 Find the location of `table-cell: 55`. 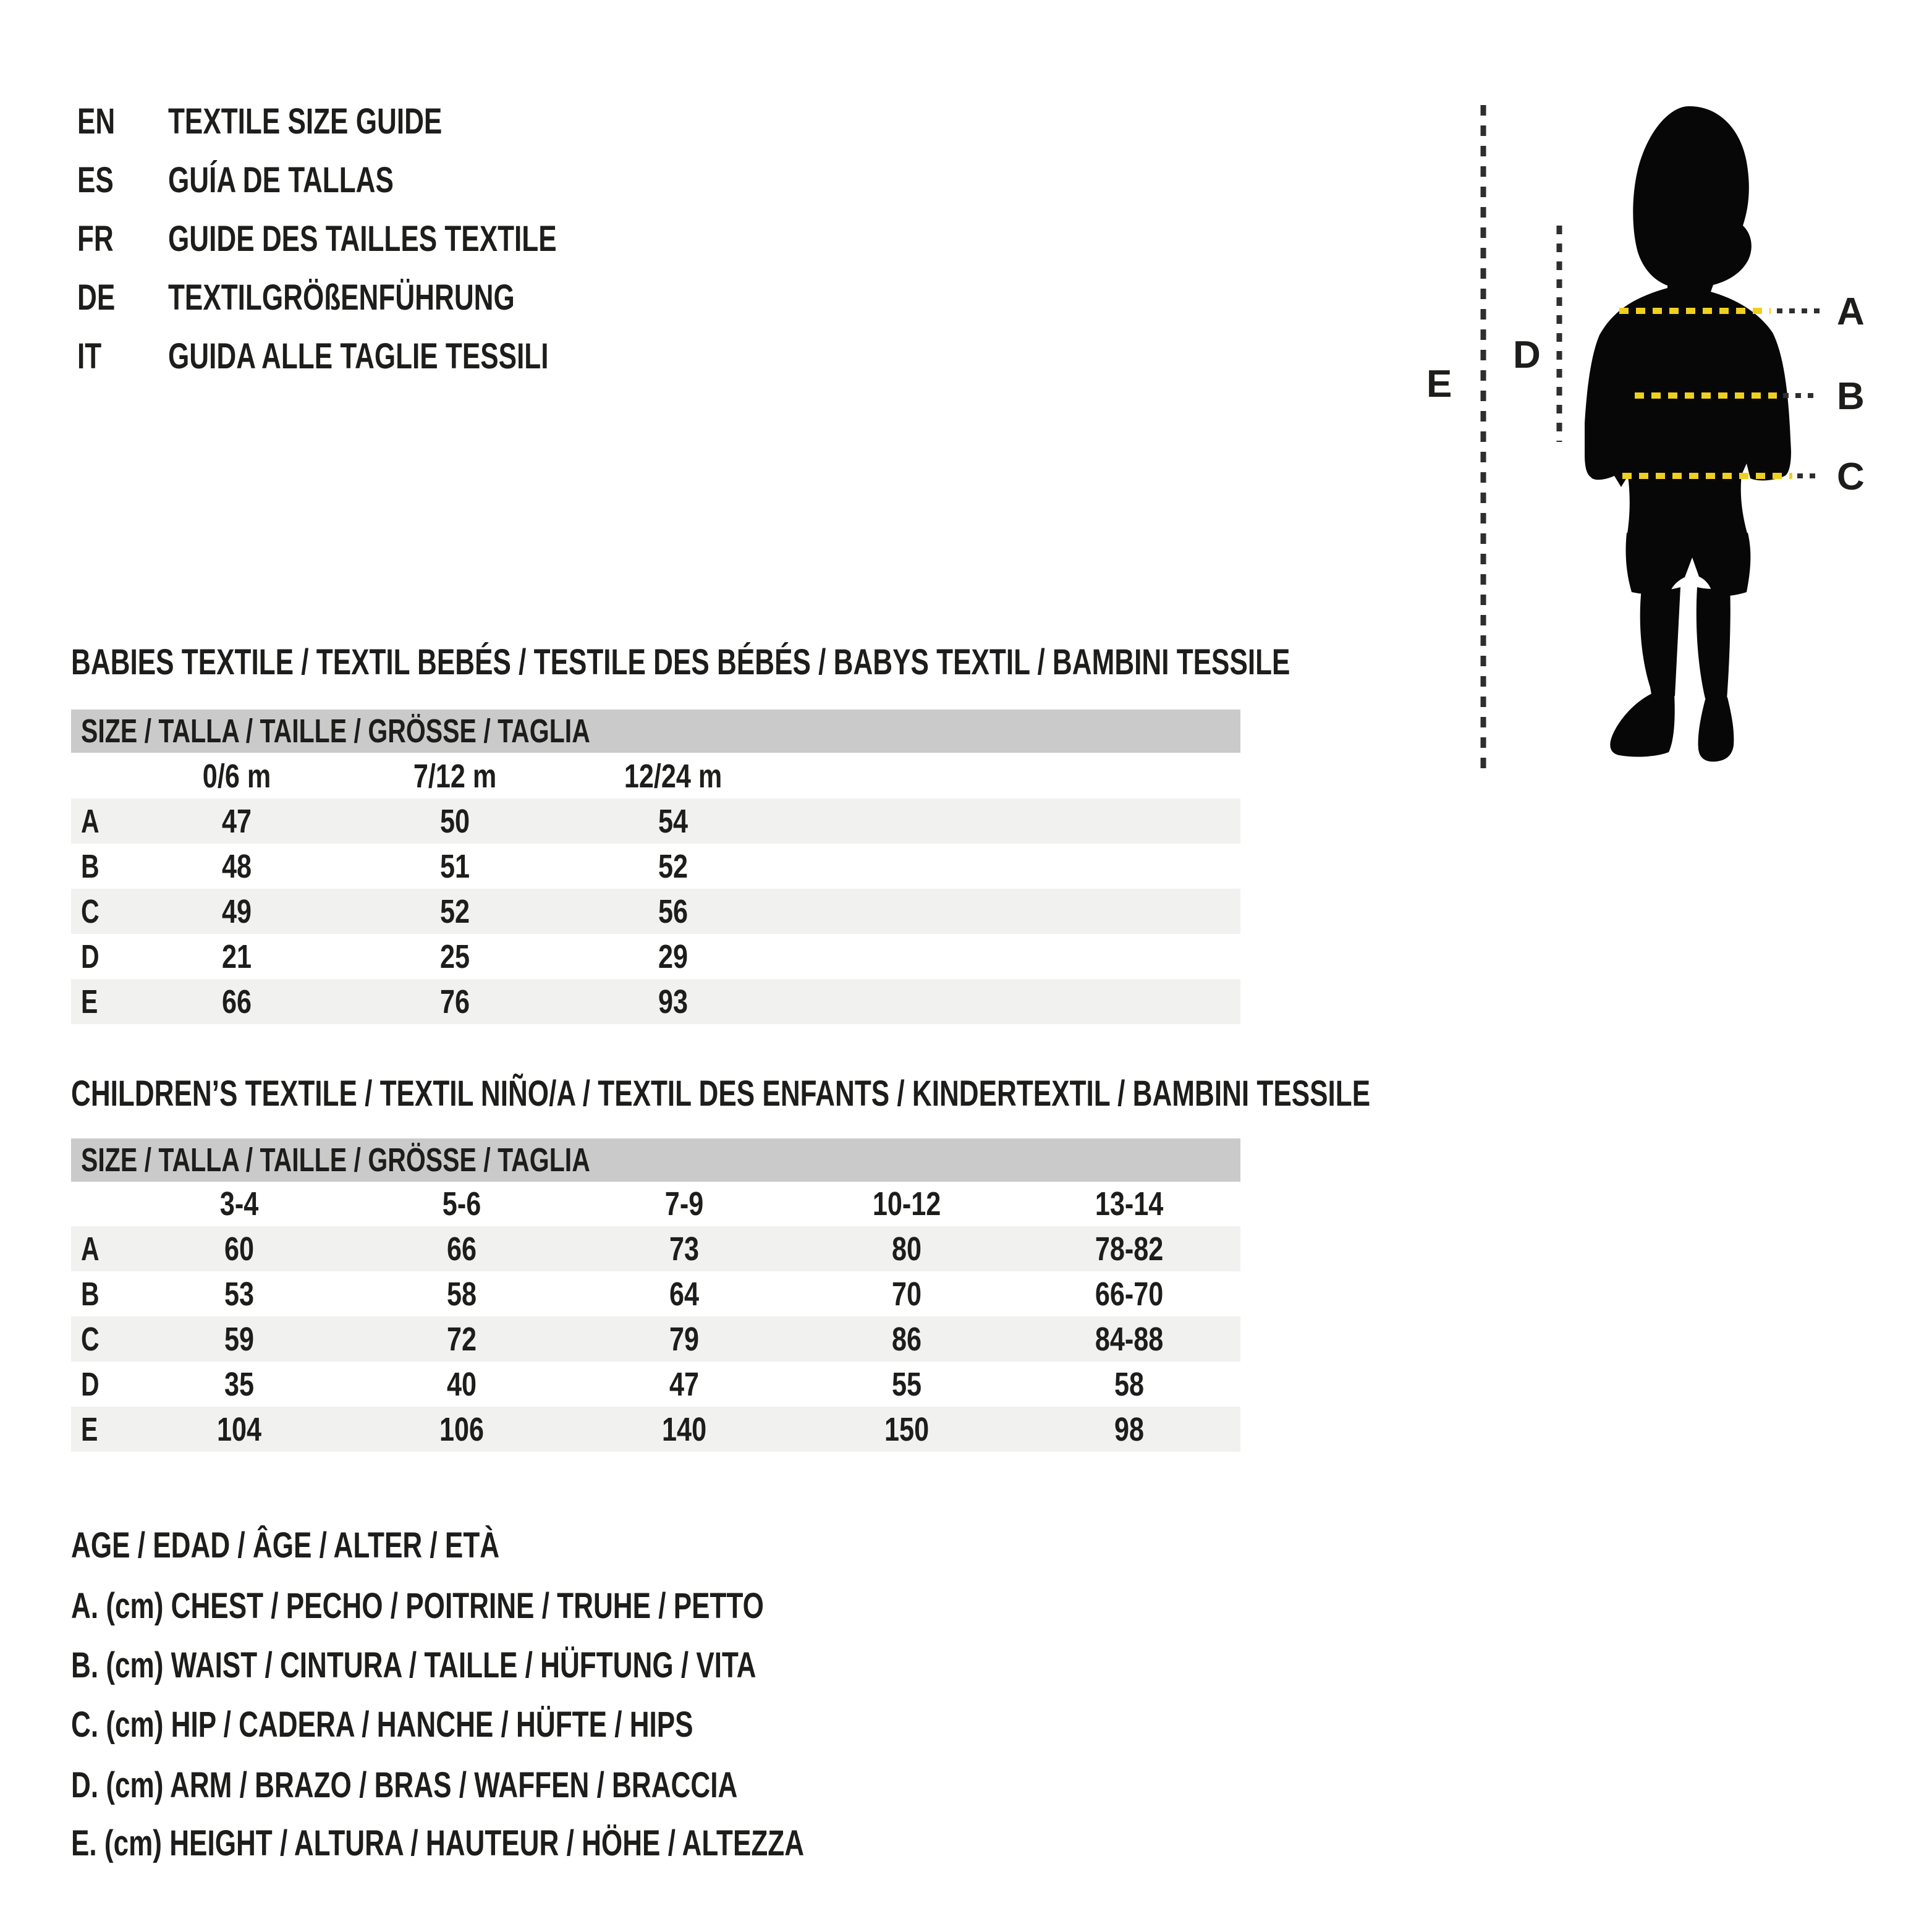

table-cell: 55 is located at coordinates (906, 1384).